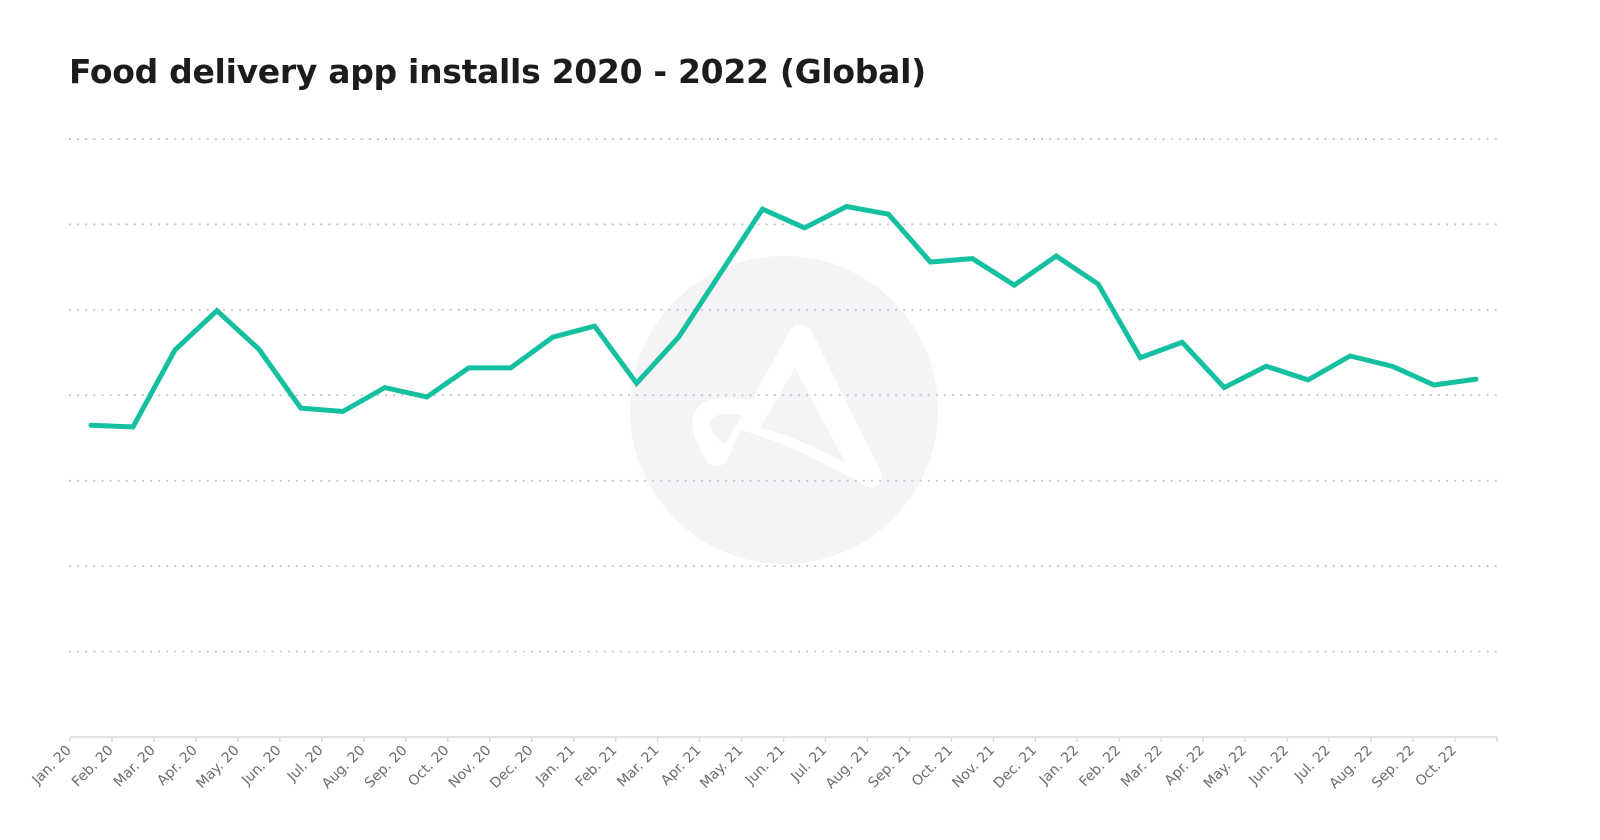 The width and height of the screenshot is (1600, 840). What do you see at coordinates (1142, 767) in the screenshot?
I see `x-tick-label: Mar. 22` at bounding box center [1142, 767].